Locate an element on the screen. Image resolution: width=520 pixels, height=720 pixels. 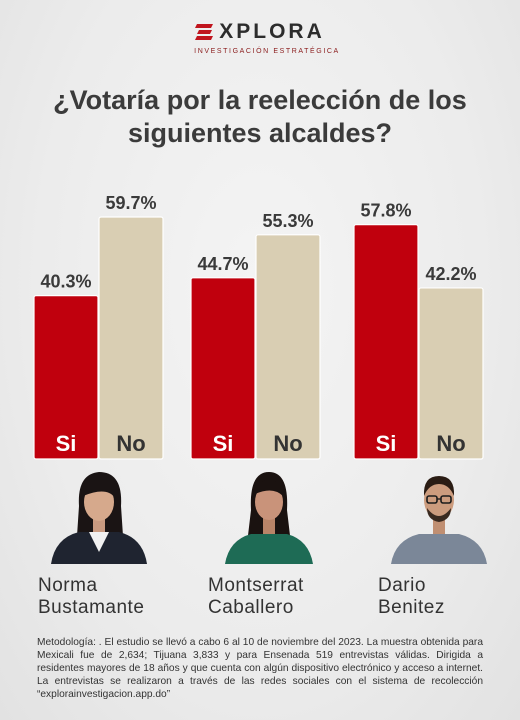
data-label-no-3: 42.2% is located at coordinates (450, 274).